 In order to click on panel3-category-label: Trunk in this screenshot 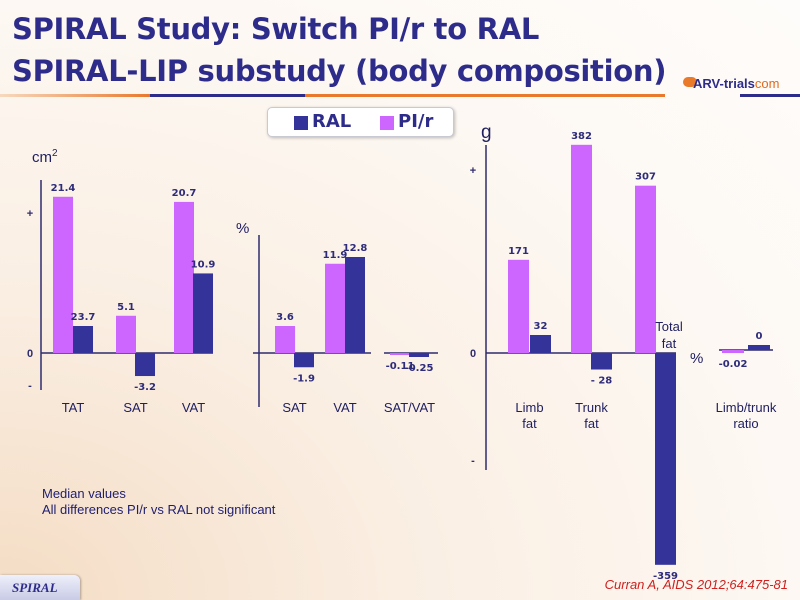, I will do `click(591, 407)`.